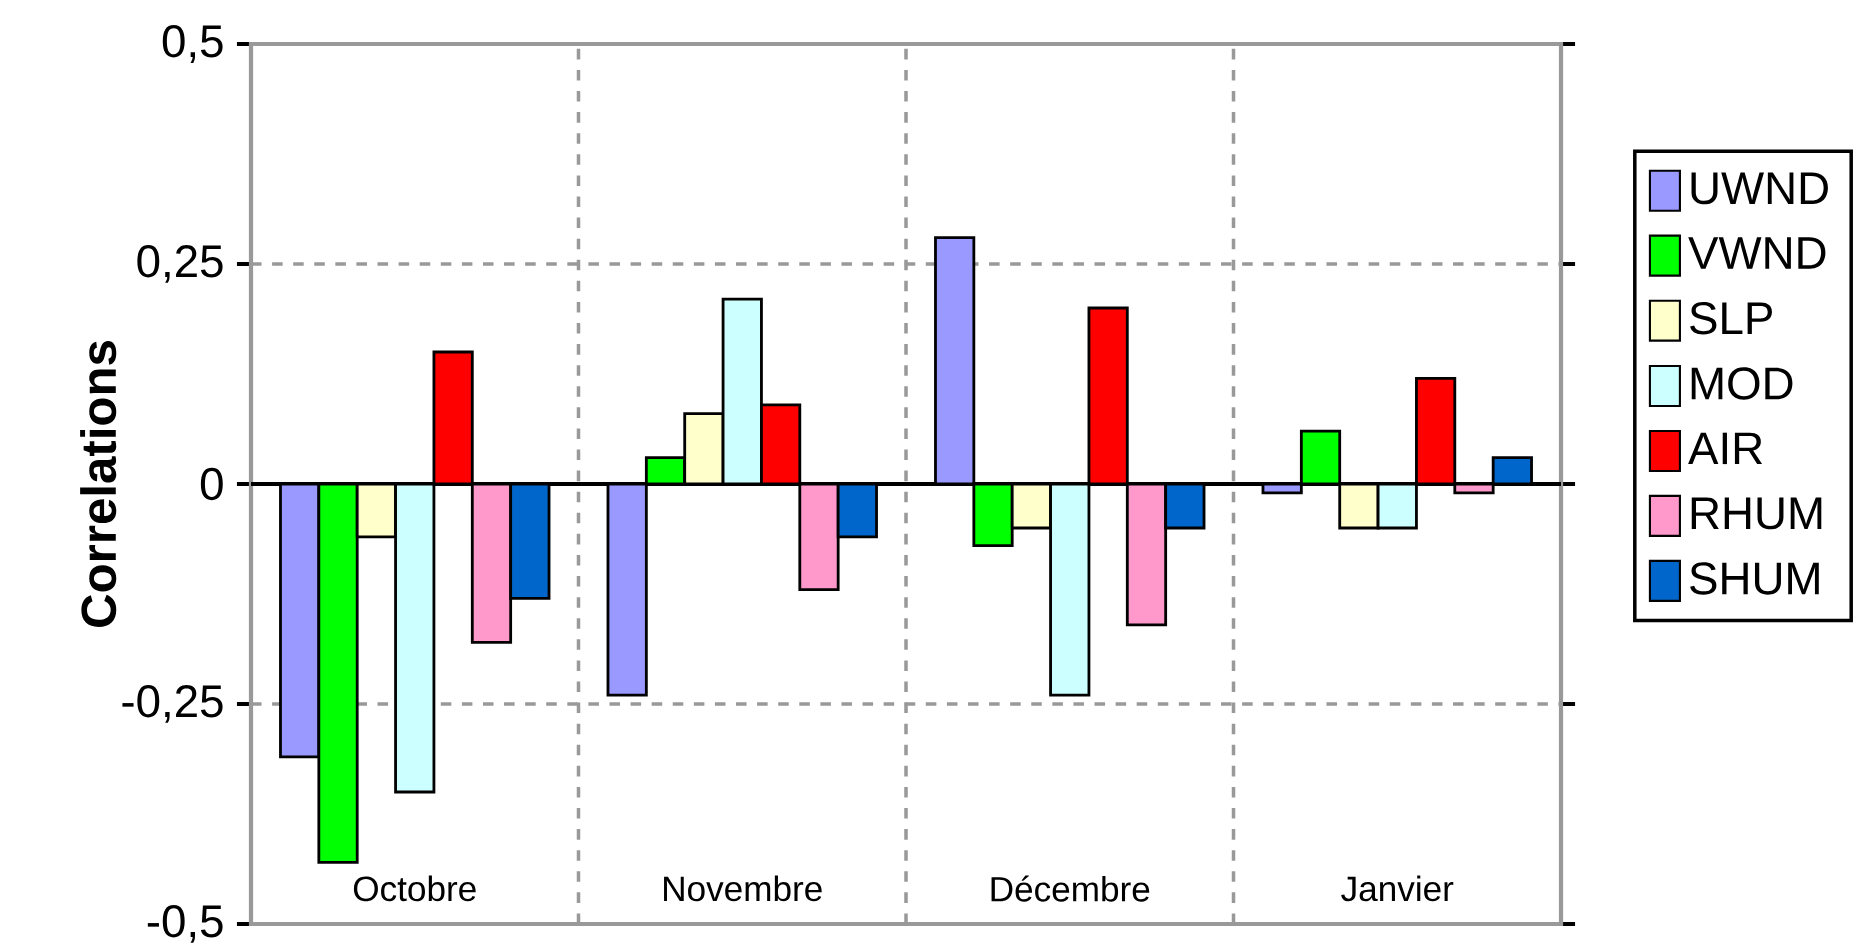  What do you see at coordinates (1725, 448) in the screenshot?
I see `legend-label: AIR` at bounding box center [1725, 448].